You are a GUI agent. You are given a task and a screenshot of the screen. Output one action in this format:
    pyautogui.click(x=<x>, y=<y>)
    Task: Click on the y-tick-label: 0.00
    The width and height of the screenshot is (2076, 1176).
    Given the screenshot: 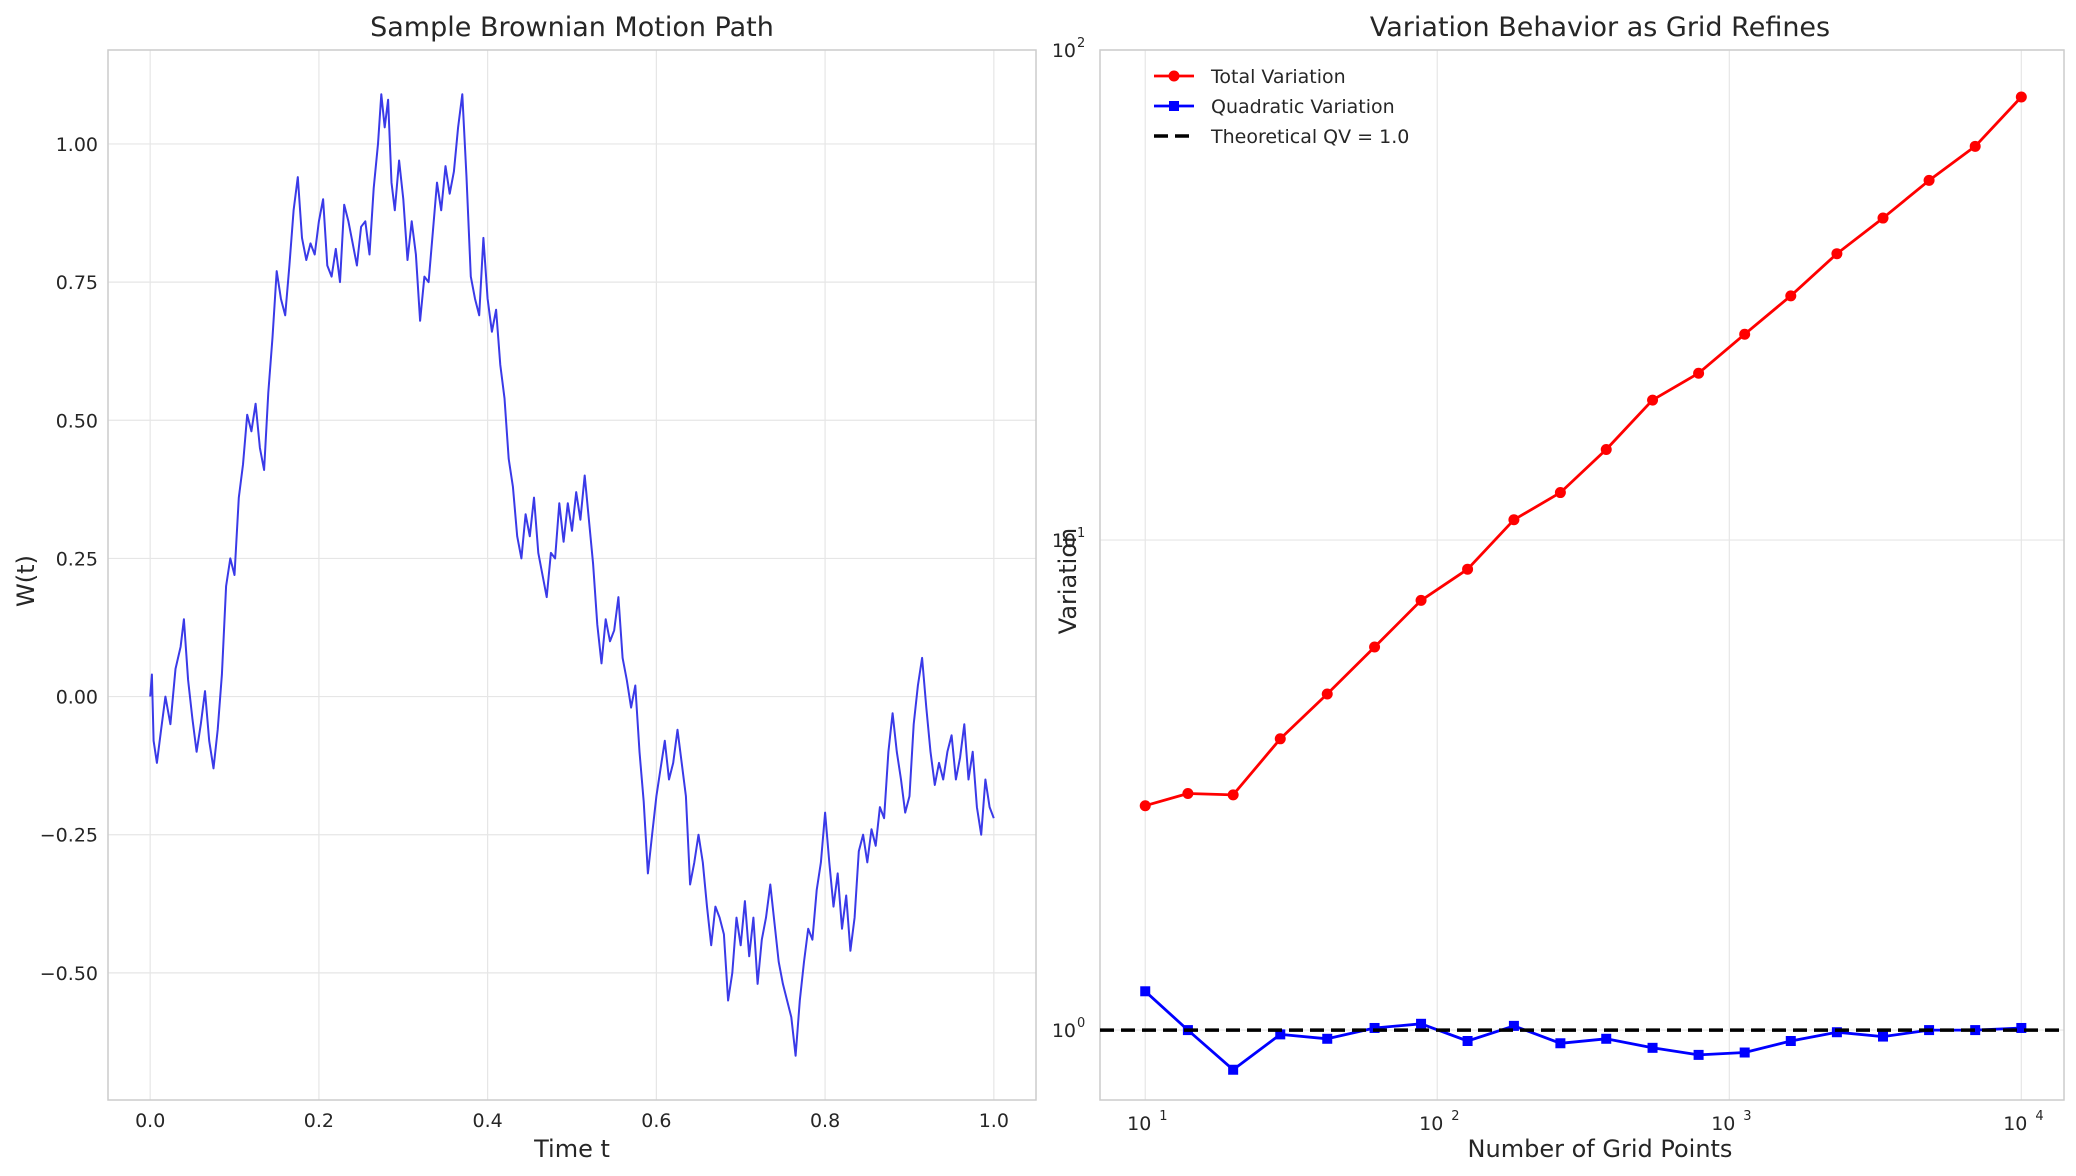 What is the action you would take?
    pyautogui.click(x=77, y=698)
    